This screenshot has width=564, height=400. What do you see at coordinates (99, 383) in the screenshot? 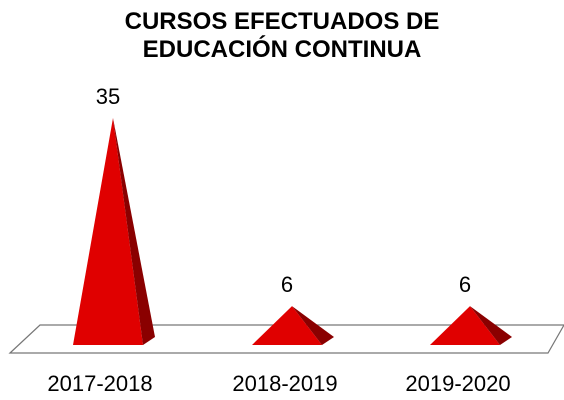
I see `x-tick-label: 2017-2018` at bounding box center [99, 383].